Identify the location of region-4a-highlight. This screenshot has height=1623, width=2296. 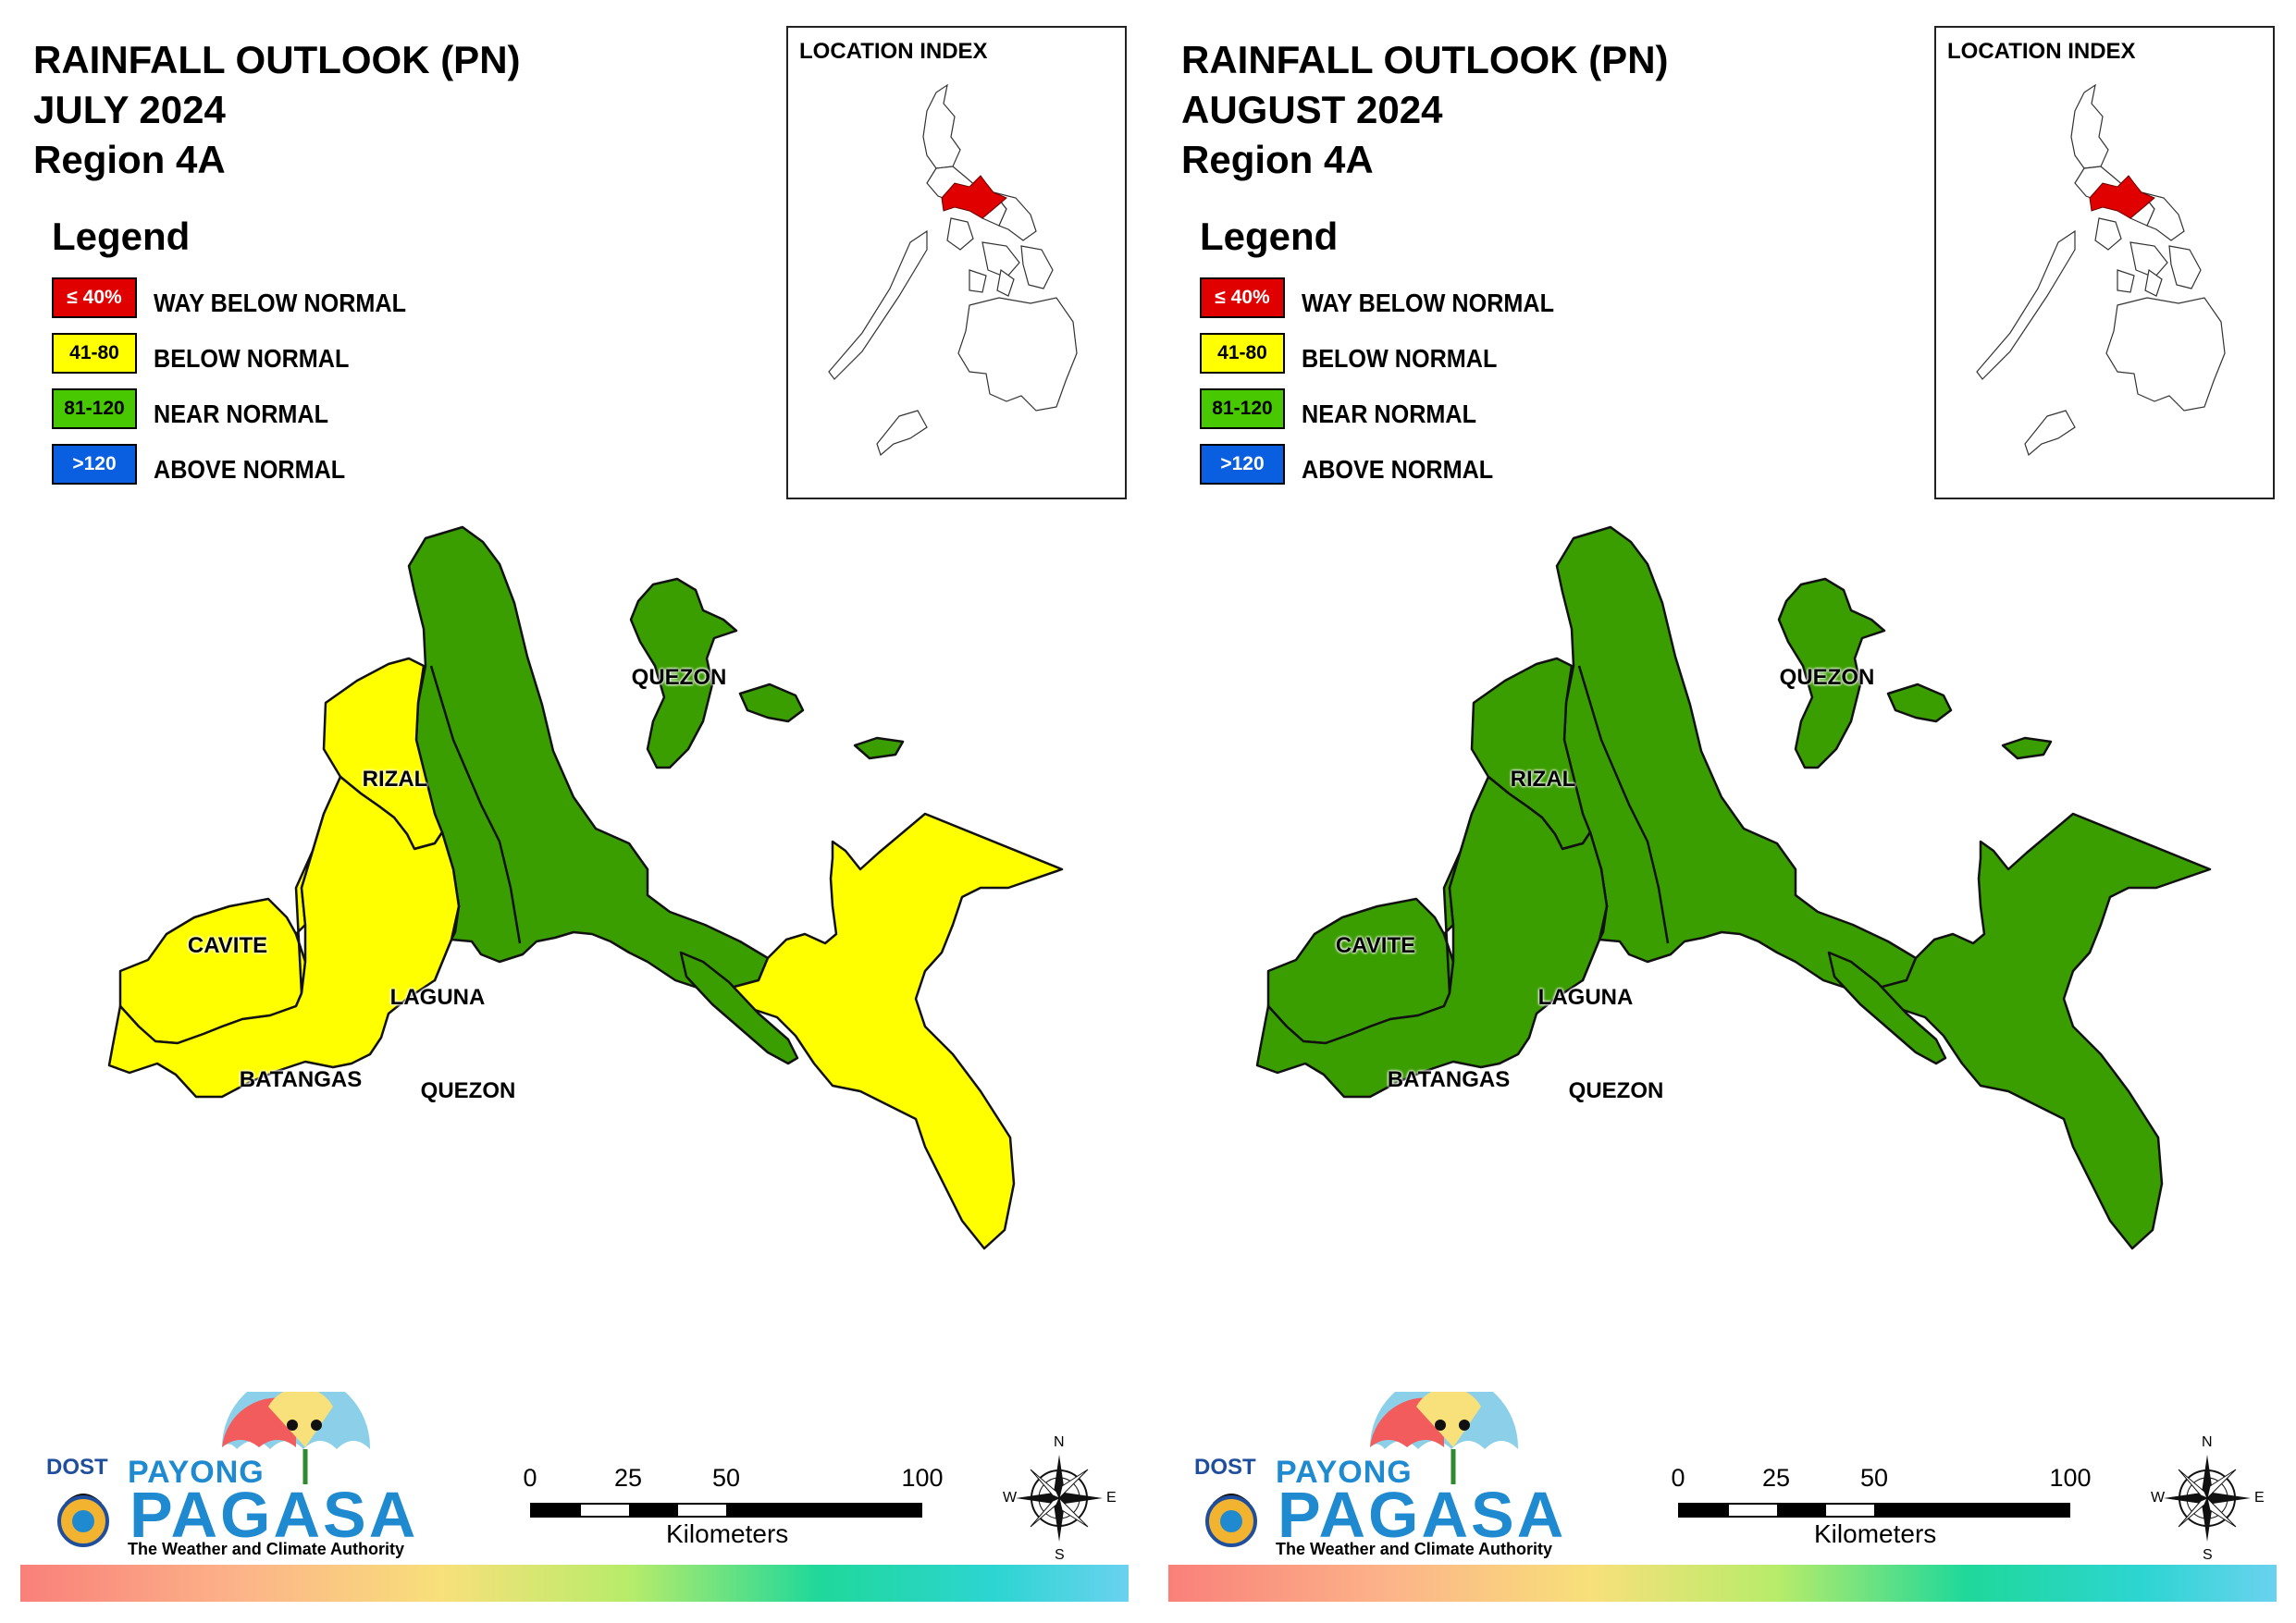
(2122, 197).